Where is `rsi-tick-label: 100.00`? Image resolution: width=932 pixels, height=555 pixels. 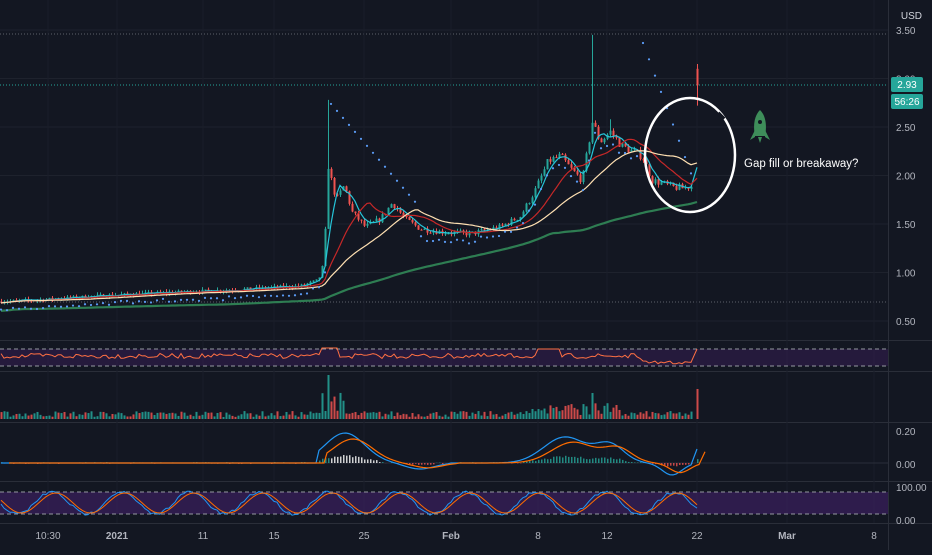 rsi-tick-label: 100.00 is located at coordinates (911, 488).